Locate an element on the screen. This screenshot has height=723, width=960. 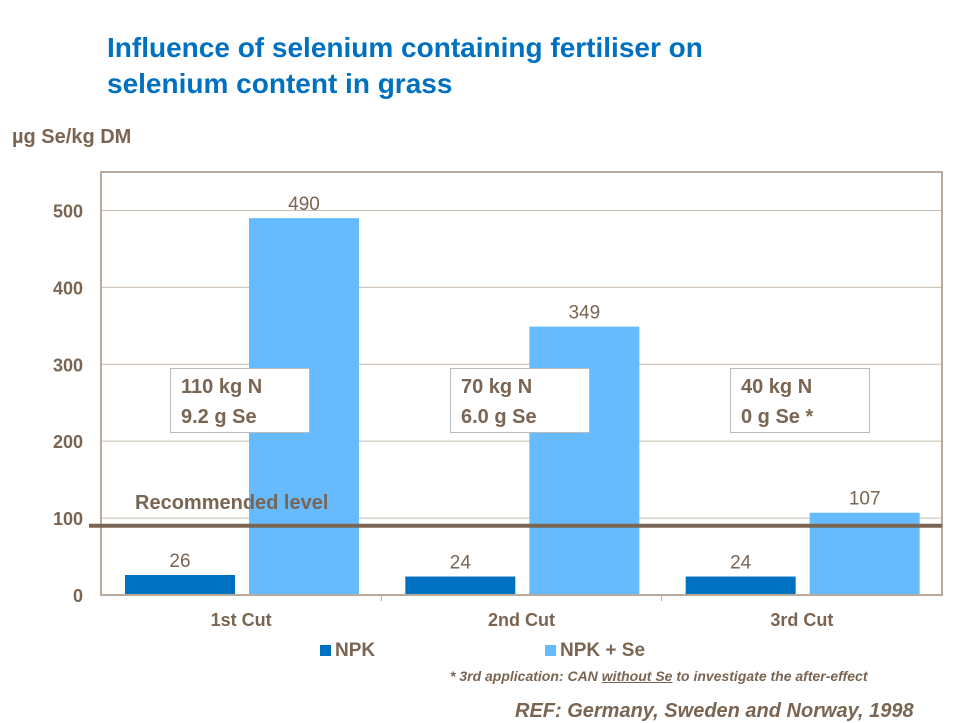
data-label: 107 is located at coordinates (865, 499).